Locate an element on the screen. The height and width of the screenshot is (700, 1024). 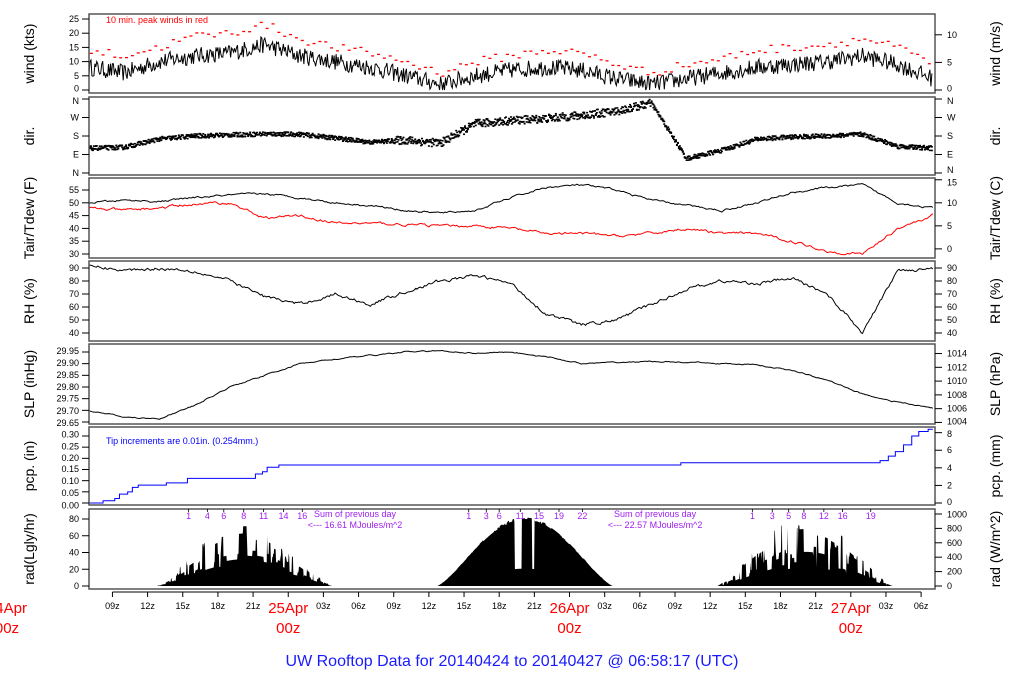
wind-panel-frame is located at coordinates (512, 53).